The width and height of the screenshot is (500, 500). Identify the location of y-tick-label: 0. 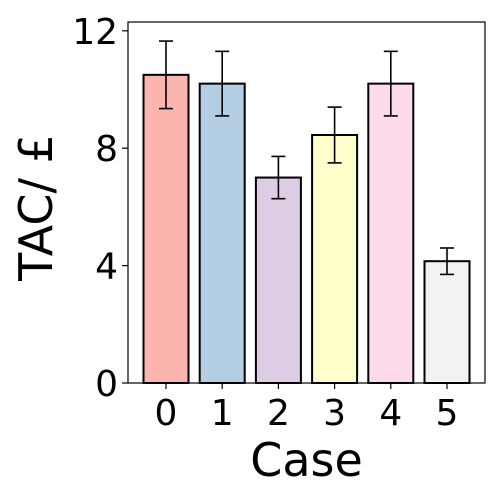
(106, 384).